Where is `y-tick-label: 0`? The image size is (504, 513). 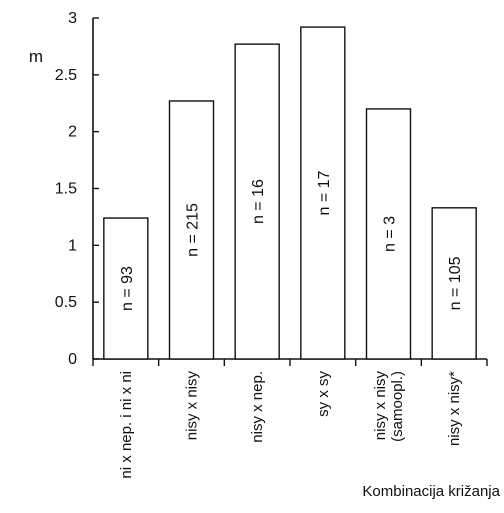
y-tick-label: 0 is located at coordinates (72, 359).